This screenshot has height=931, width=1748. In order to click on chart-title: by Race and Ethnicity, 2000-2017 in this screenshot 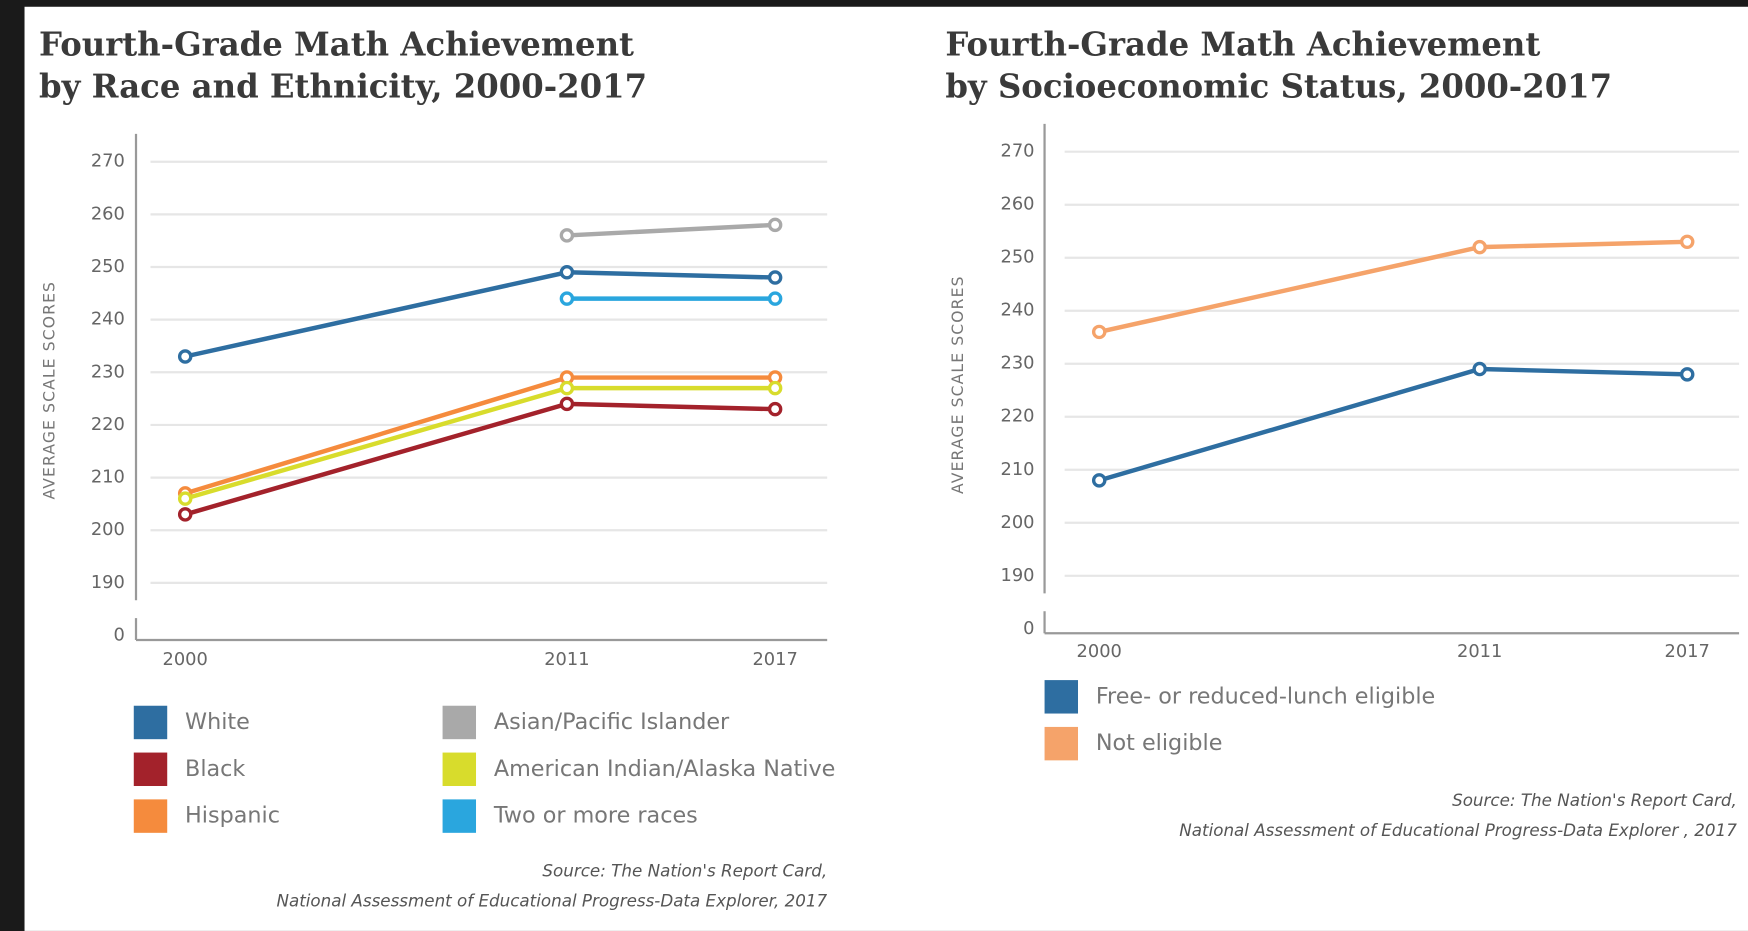, I will do `click(343, 87)`.